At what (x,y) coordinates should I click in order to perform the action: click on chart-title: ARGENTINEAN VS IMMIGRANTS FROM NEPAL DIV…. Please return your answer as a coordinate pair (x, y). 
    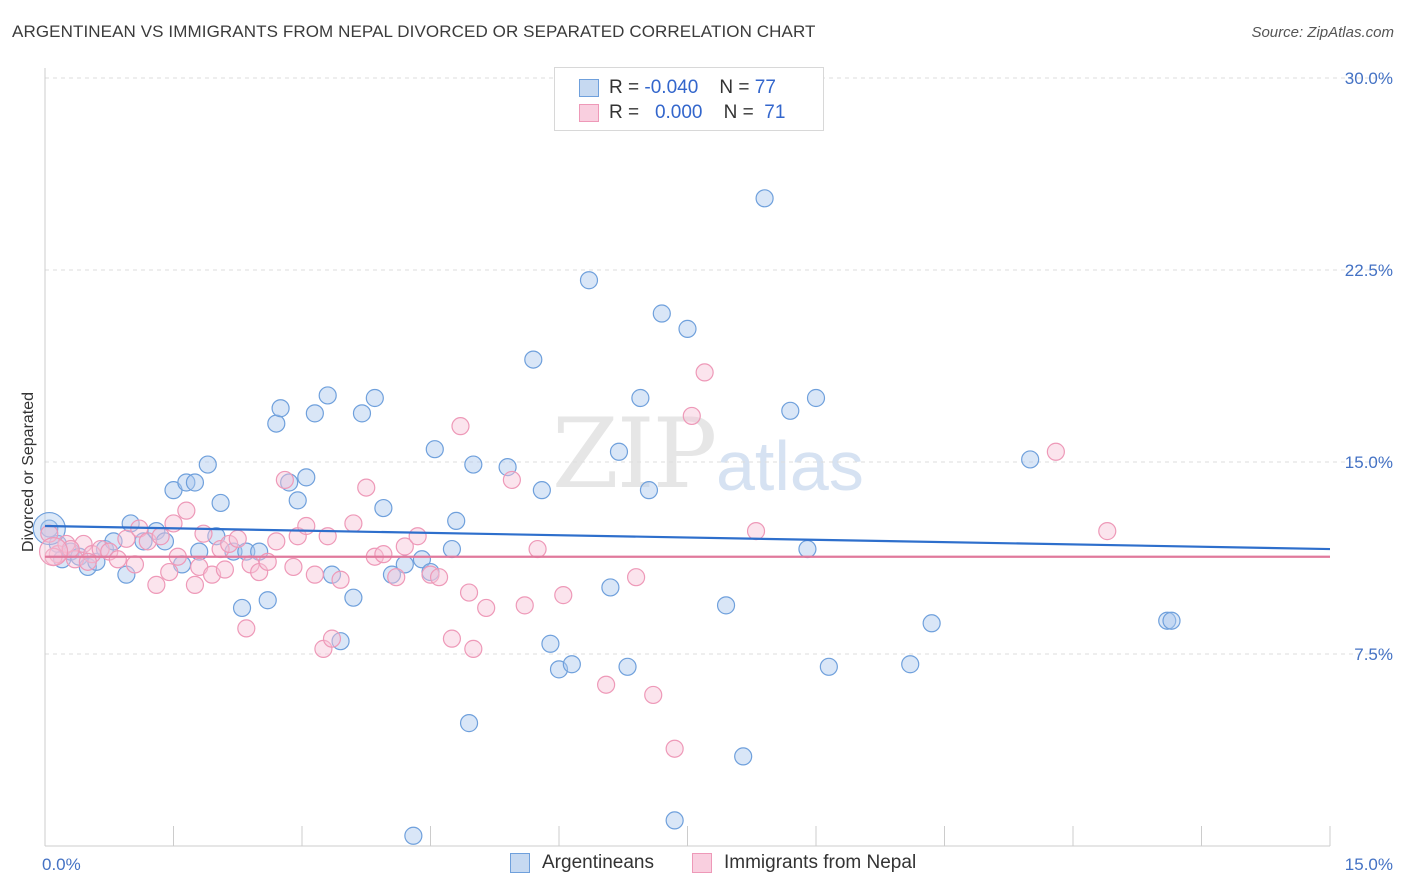
    Looking at the image, I should click on (414, 31).